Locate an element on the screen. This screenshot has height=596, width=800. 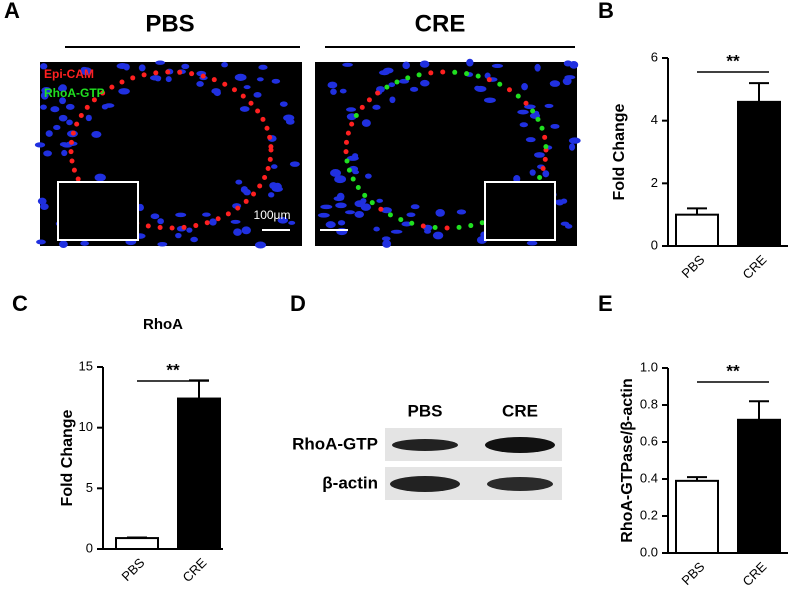
blot-column: PBS is located at coordinates (425, 410).